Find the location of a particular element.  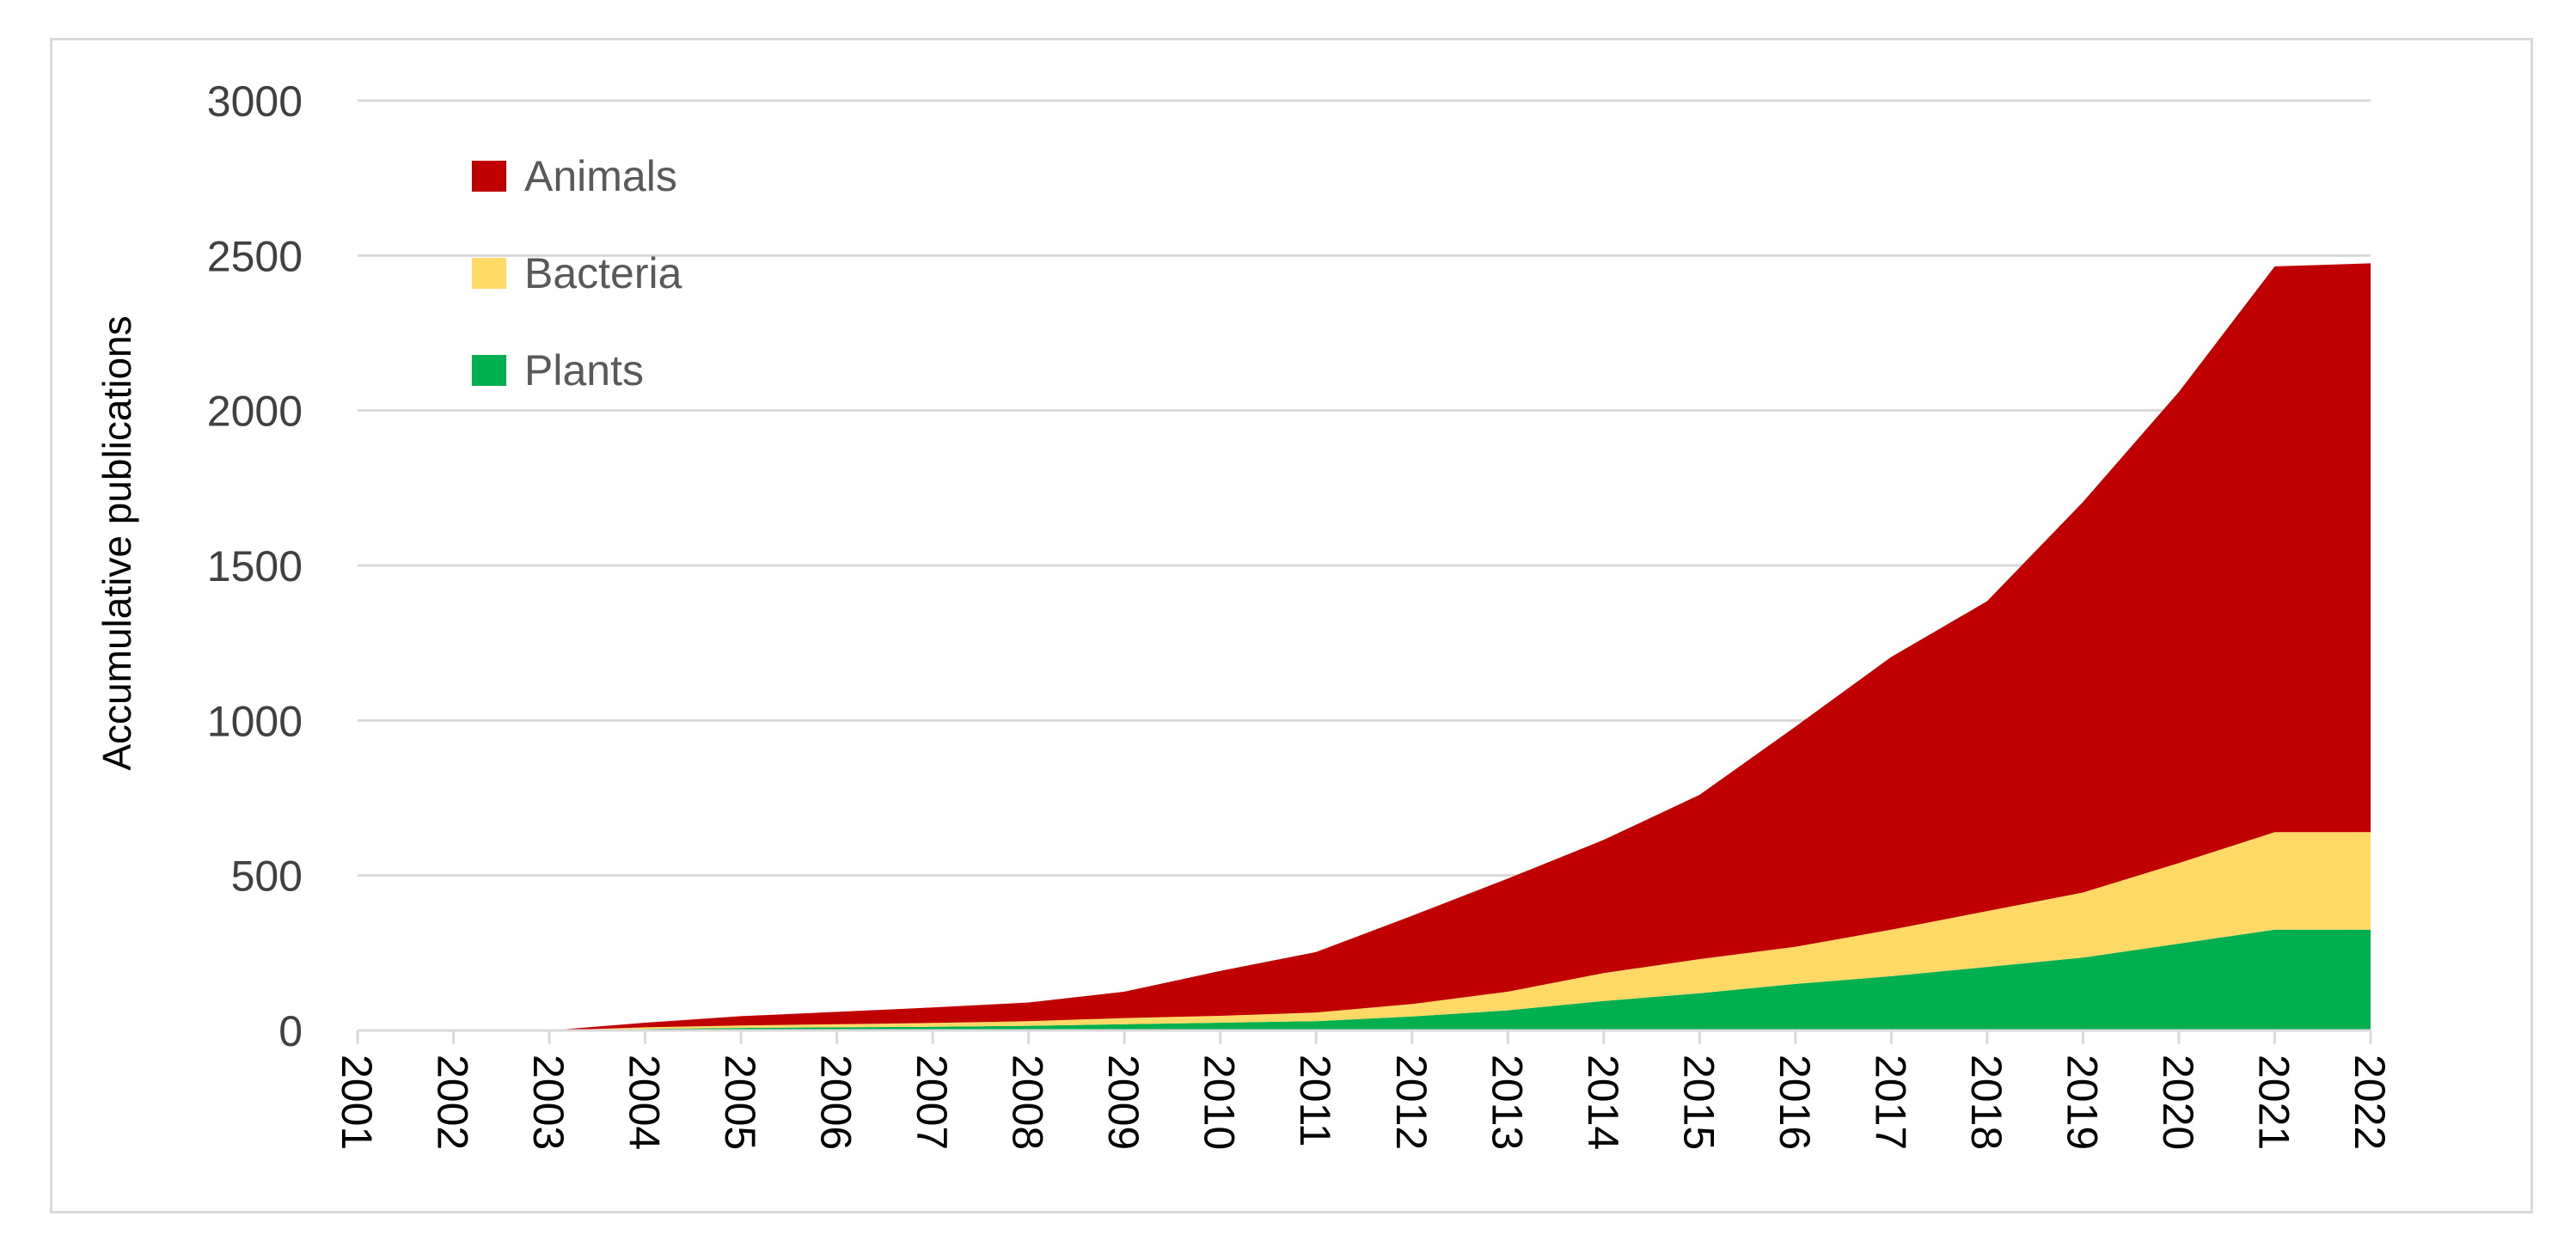

y-axis-ticks: 0 500 1000 1500 2000 2500 3000 is located at coordinates (255, 566).